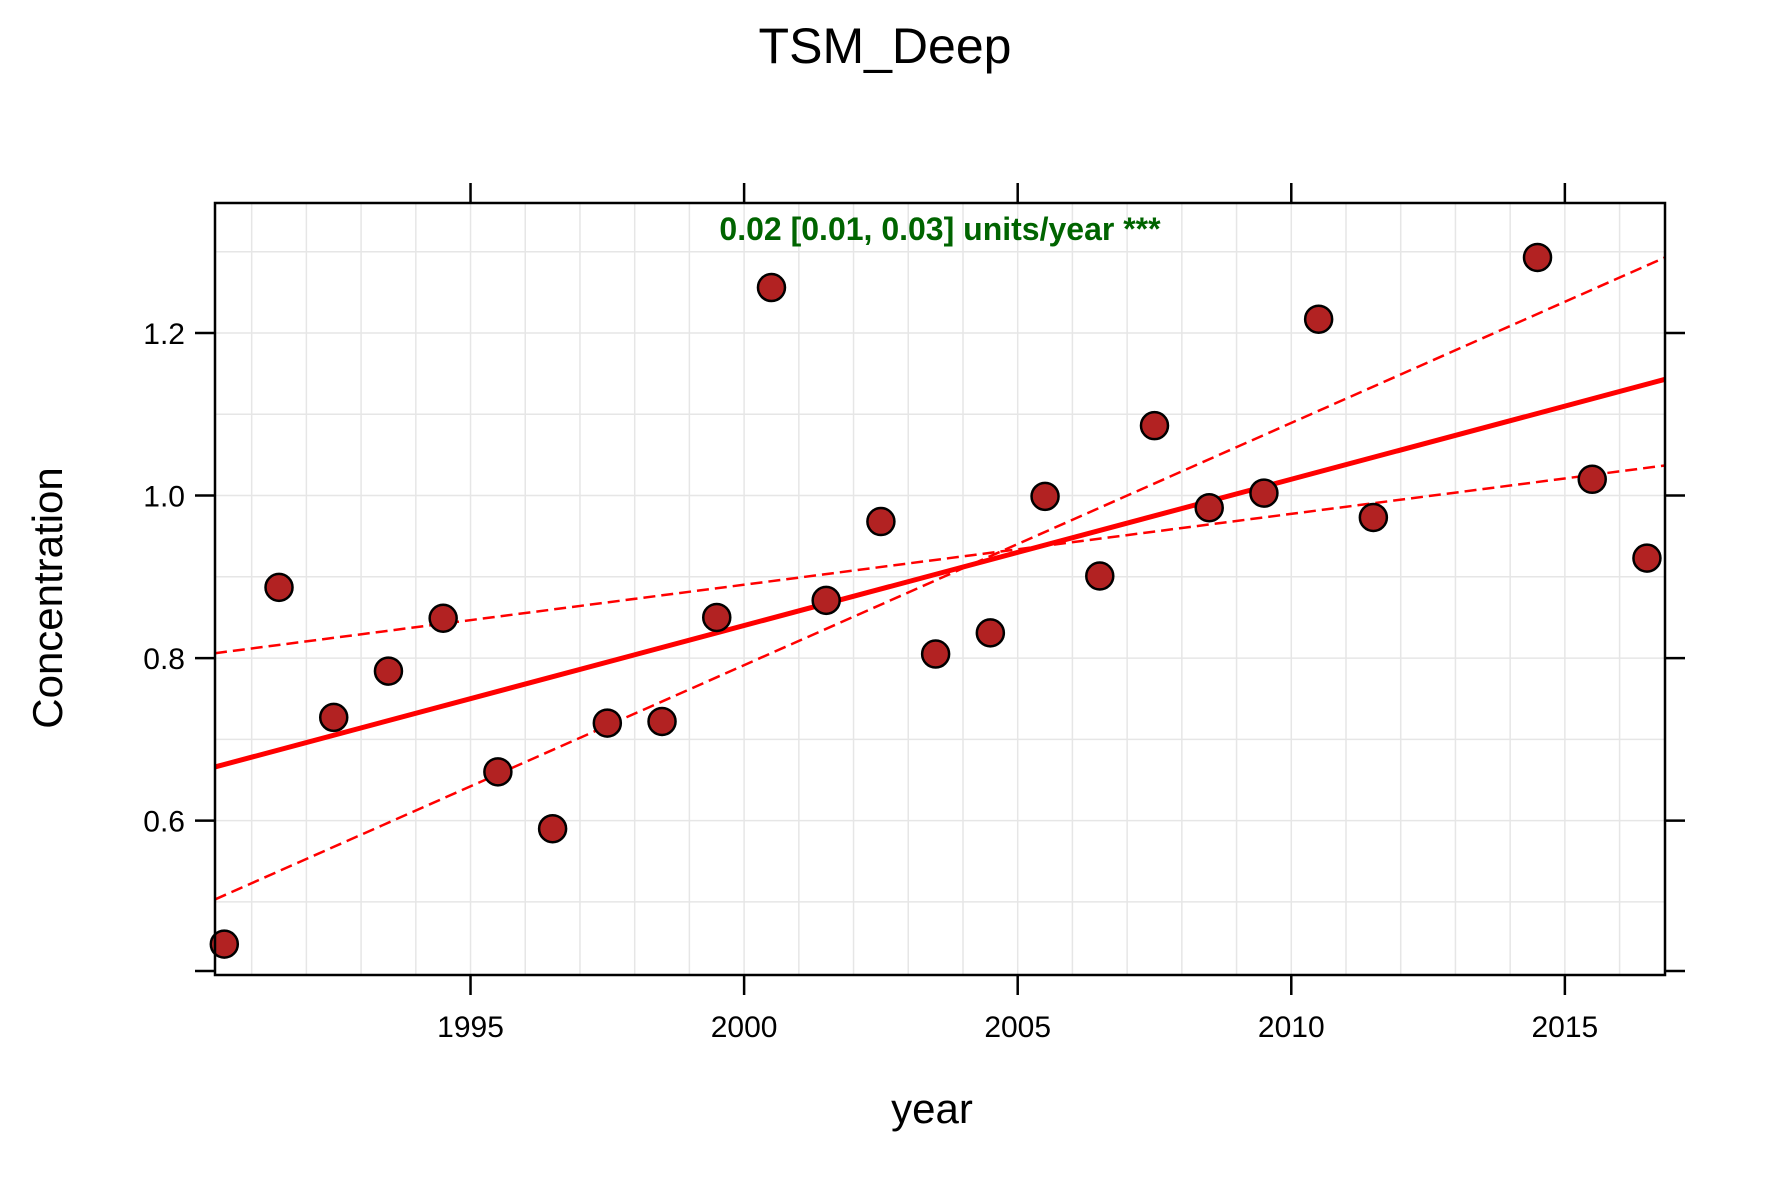  Describe the element at coordinates (164, 497) in the screenshot. I see `y-tick-label: 1.0` at that location.